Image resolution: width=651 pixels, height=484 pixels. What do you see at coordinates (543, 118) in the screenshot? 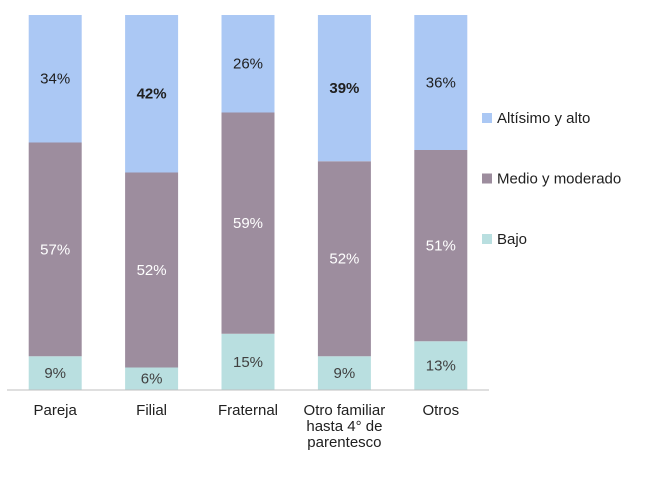
I see `legend-label: Altísimo y alto` at bounding box center [543, 118].